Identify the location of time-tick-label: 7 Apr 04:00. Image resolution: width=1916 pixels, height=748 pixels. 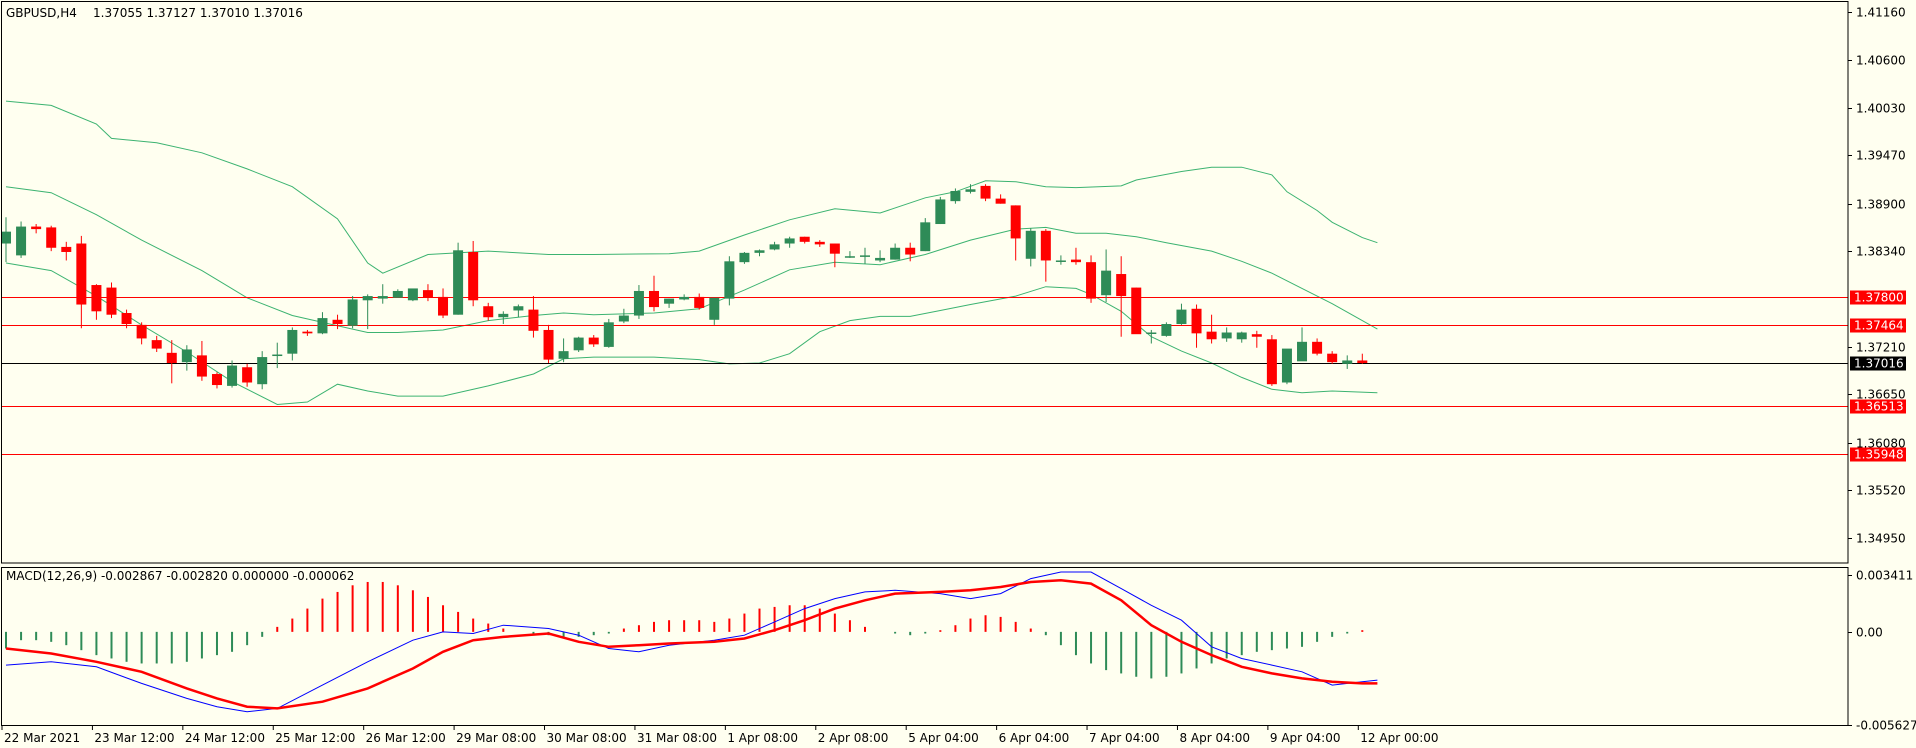
(1124, 738).